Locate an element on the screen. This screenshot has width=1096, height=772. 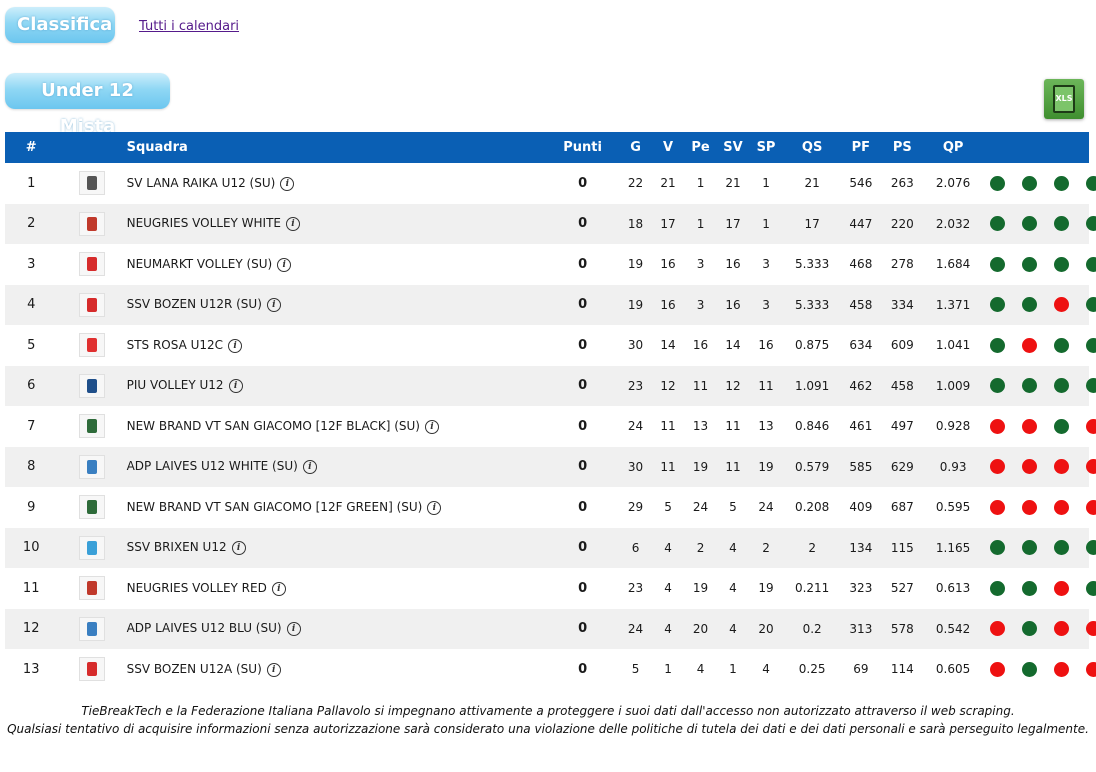
sp-cell: 11 is located at coordinates (766, 385).